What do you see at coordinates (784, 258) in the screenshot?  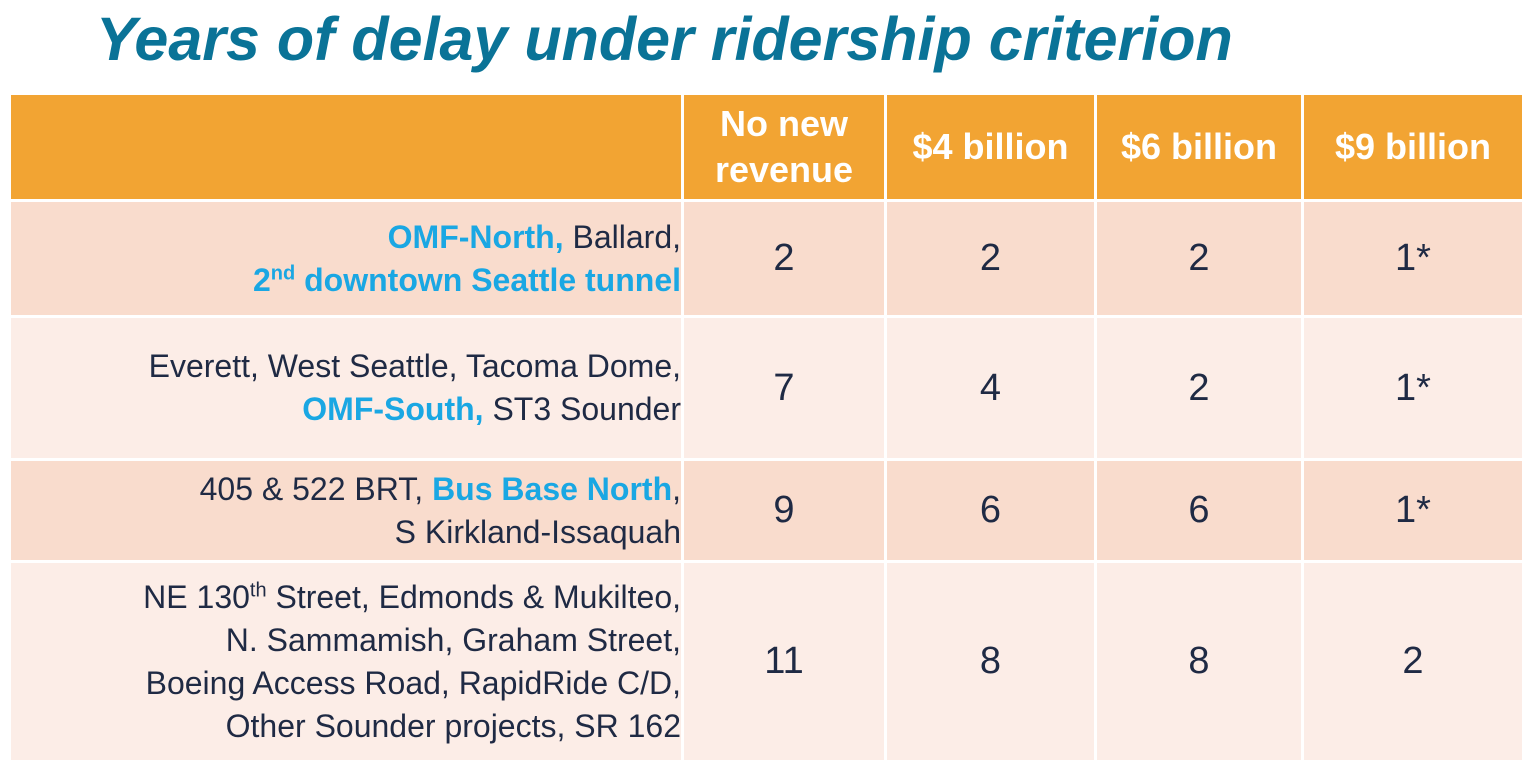 I see `value-no-new-revenue: 2` at bounding box center [784, 258].